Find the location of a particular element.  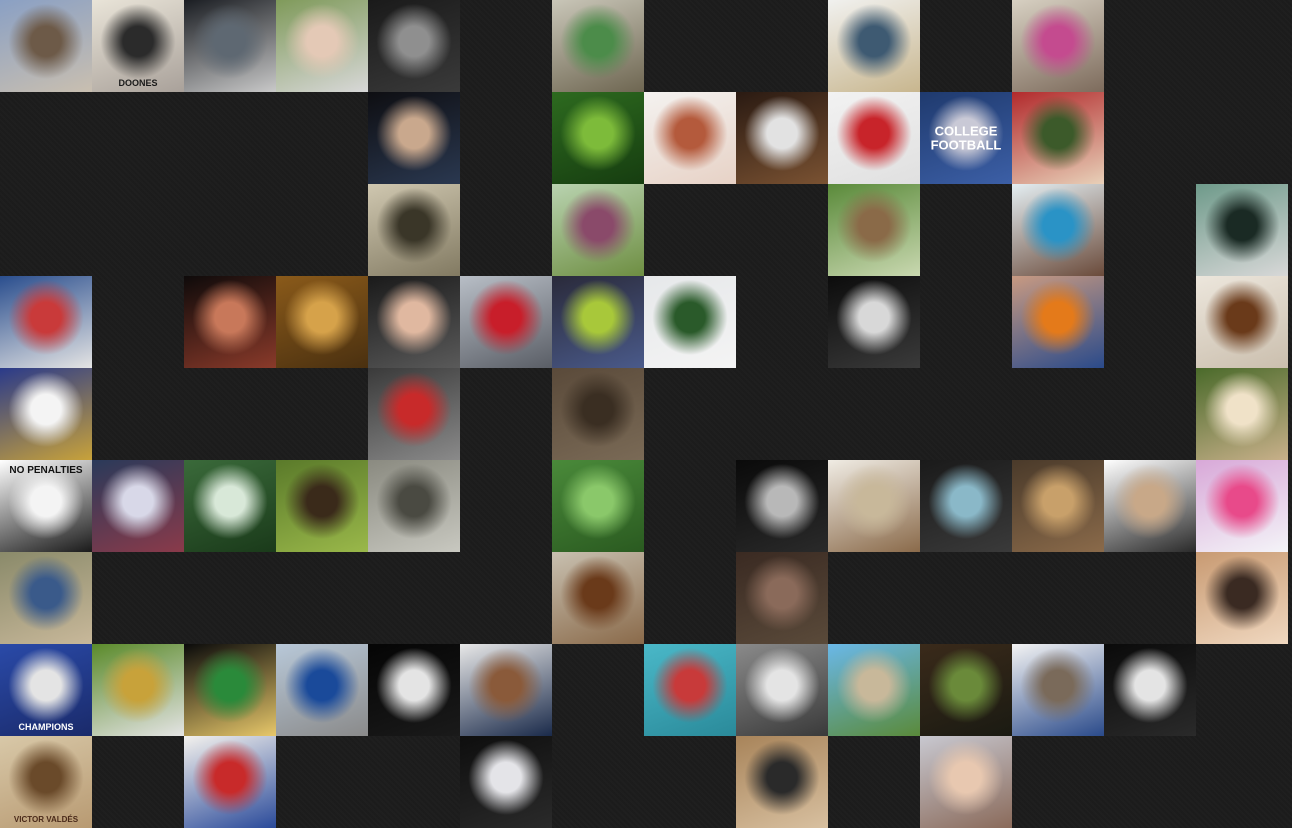

photo-tile-pink-fantasy is located at coordinates (1242, 506).